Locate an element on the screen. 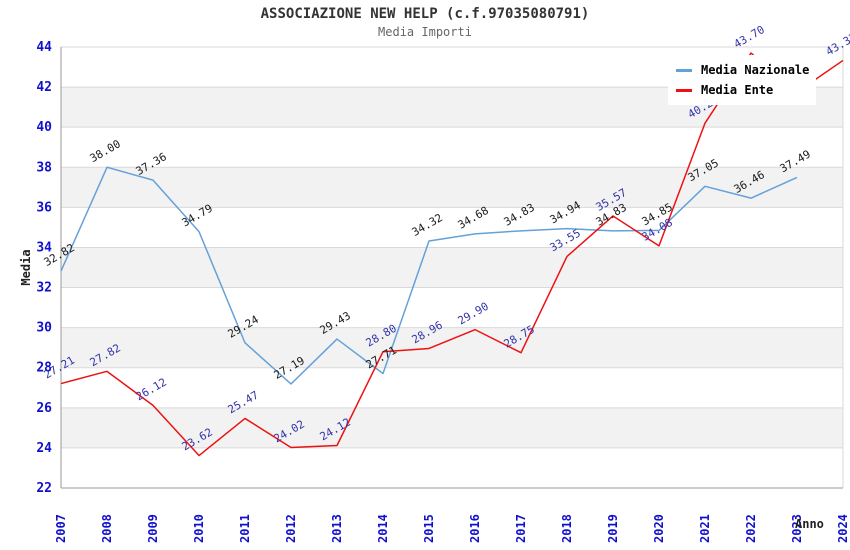 This screenshot has width=850, height=550. legend-line-swatch-blue-icon is located at coordinates (684, 70).